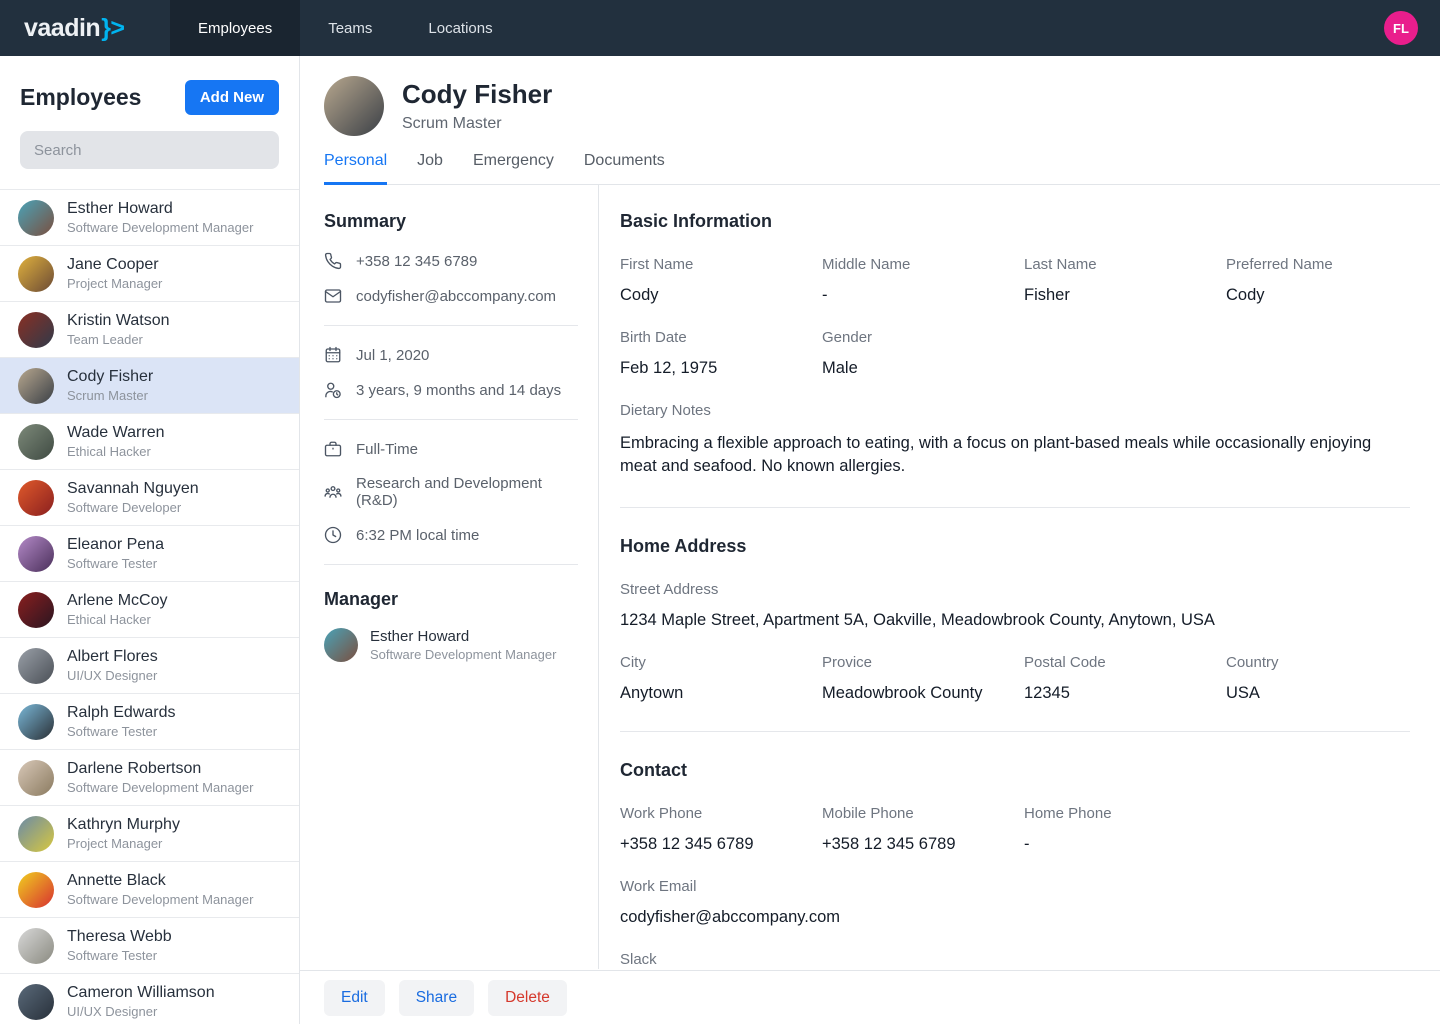  What do you see at coordinates (333, 449) in the screenshot?
I see `briefcase-icon` at bounding box center [333, 449].